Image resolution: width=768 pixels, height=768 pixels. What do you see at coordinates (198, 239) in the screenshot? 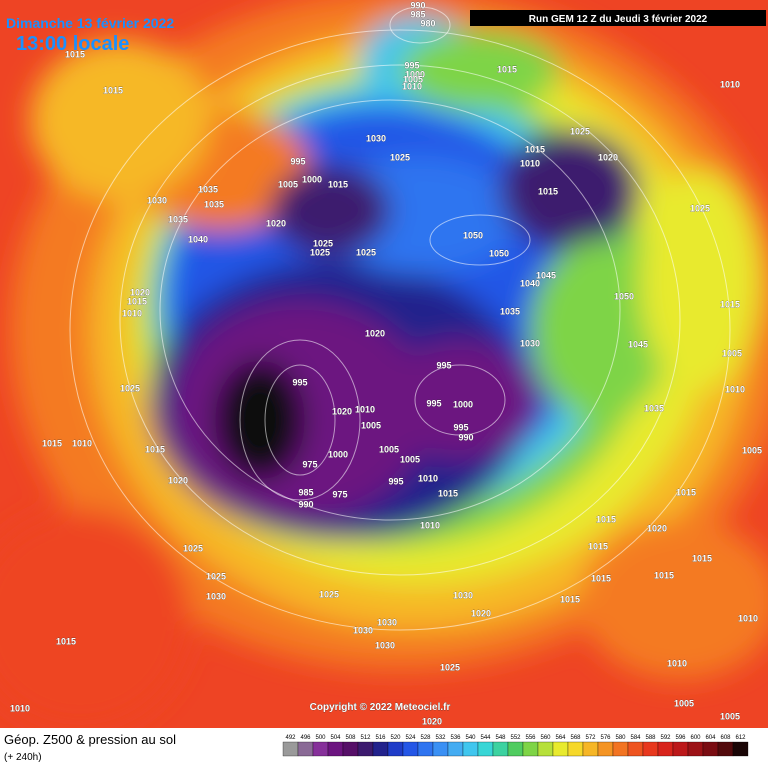
I see `isobar-label: 1040` at bounding box center [198, 239].